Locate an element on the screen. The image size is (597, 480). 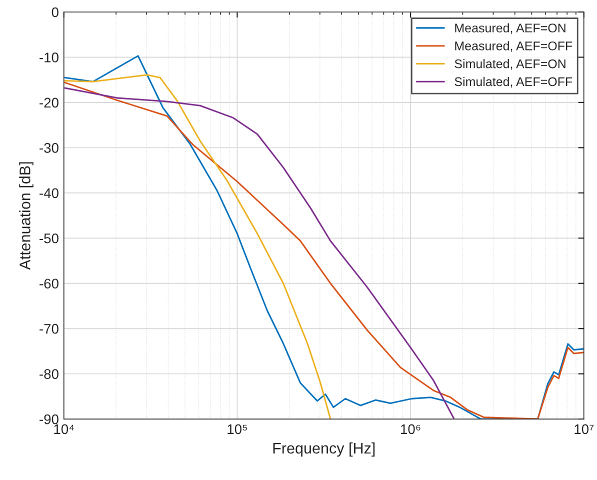
y-tick-label: -80 is located at coordinates (49, 374).